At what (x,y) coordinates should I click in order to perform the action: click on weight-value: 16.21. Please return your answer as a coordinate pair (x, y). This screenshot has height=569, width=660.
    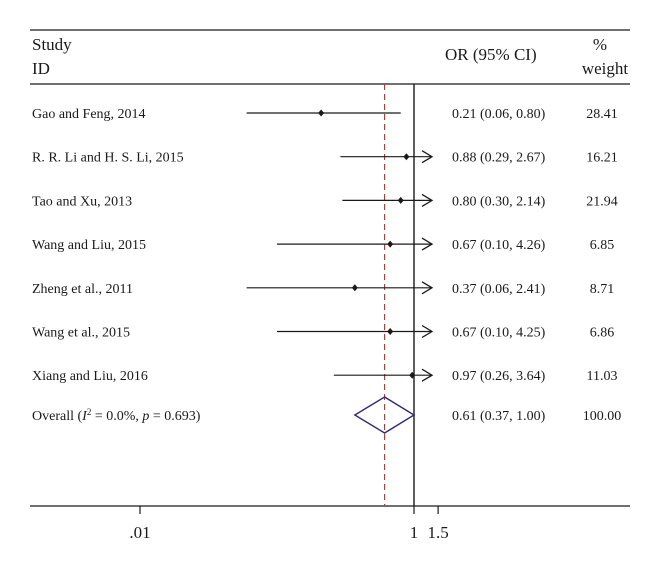
    Looking at the image, I should click on (602, 158).